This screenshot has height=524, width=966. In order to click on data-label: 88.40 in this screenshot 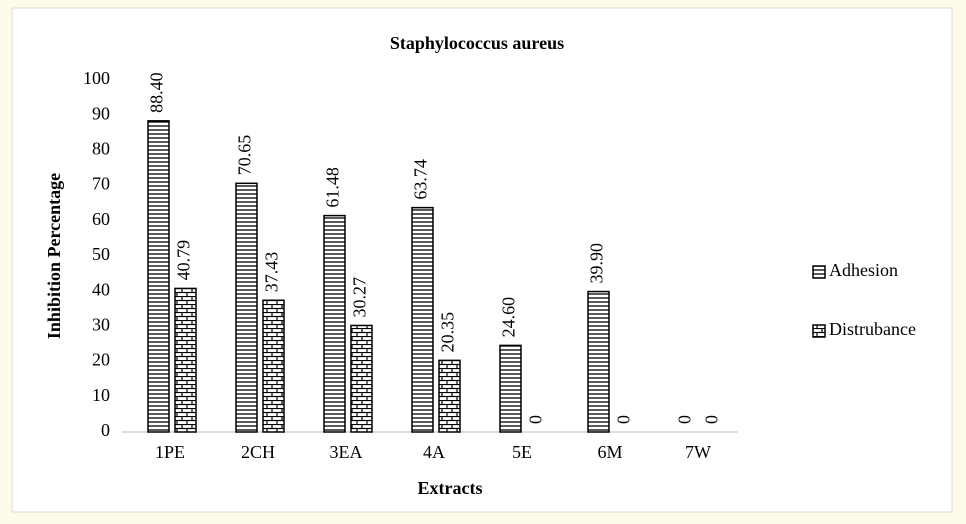, I will do `click(157, 92)`.